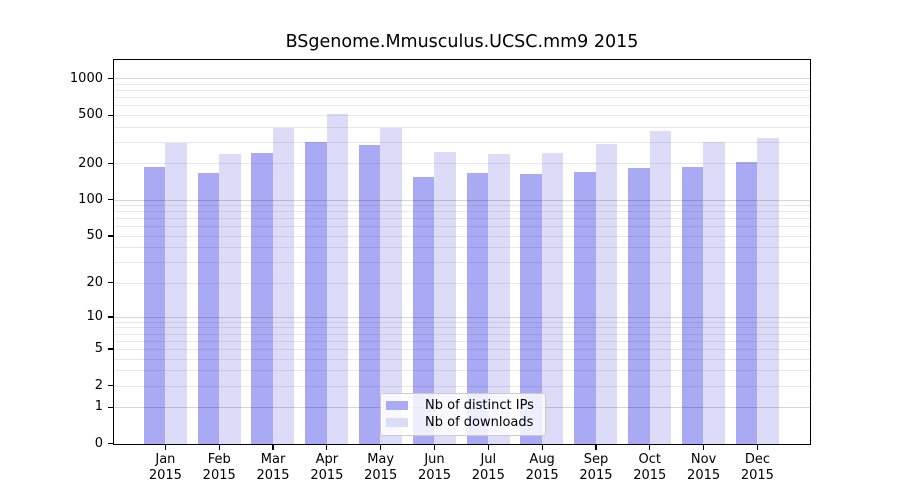  I want to click on legend-swatch-distinct-ips, so click(397, 405).